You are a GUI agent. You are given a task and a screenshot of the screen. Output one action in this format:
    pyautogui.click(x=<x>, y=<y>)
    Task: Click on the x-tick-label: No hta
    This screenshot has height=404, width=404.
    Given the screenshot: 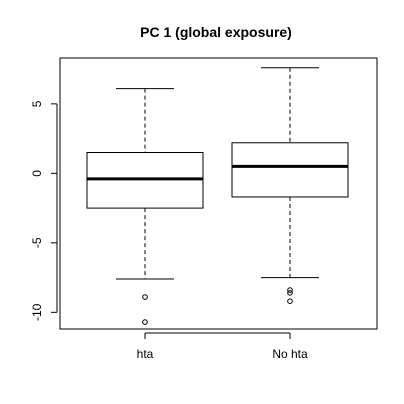 What is the action you would take?
    pyautogui.click(x=290, y=354)
    